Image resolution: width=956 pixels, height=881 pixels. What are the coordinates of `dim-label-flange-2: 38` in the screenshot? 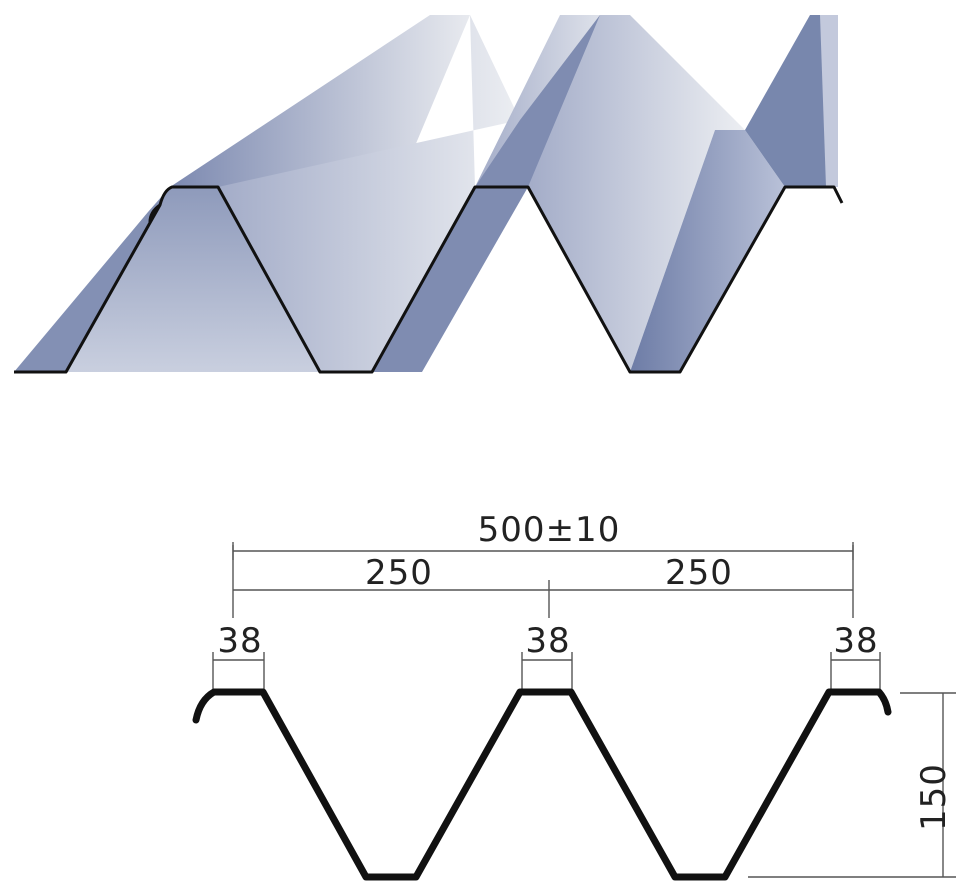 It's located at (547, 641).